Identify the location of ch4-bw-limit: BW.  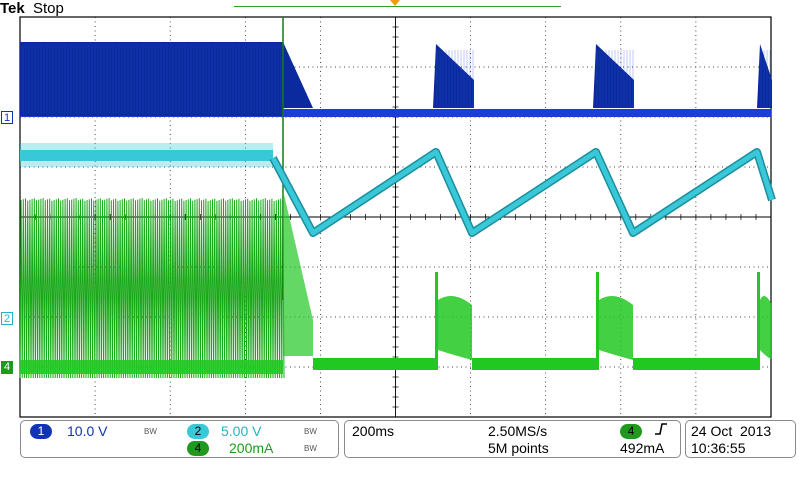
(310, 448).